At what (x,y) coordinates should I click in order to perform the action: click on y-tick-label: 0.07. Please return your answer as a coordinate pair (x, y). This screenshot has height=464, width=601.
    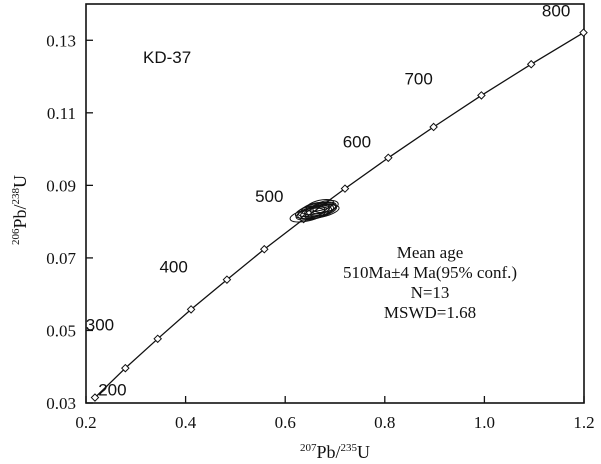
    Looking at the image, I should click on (61, 258).